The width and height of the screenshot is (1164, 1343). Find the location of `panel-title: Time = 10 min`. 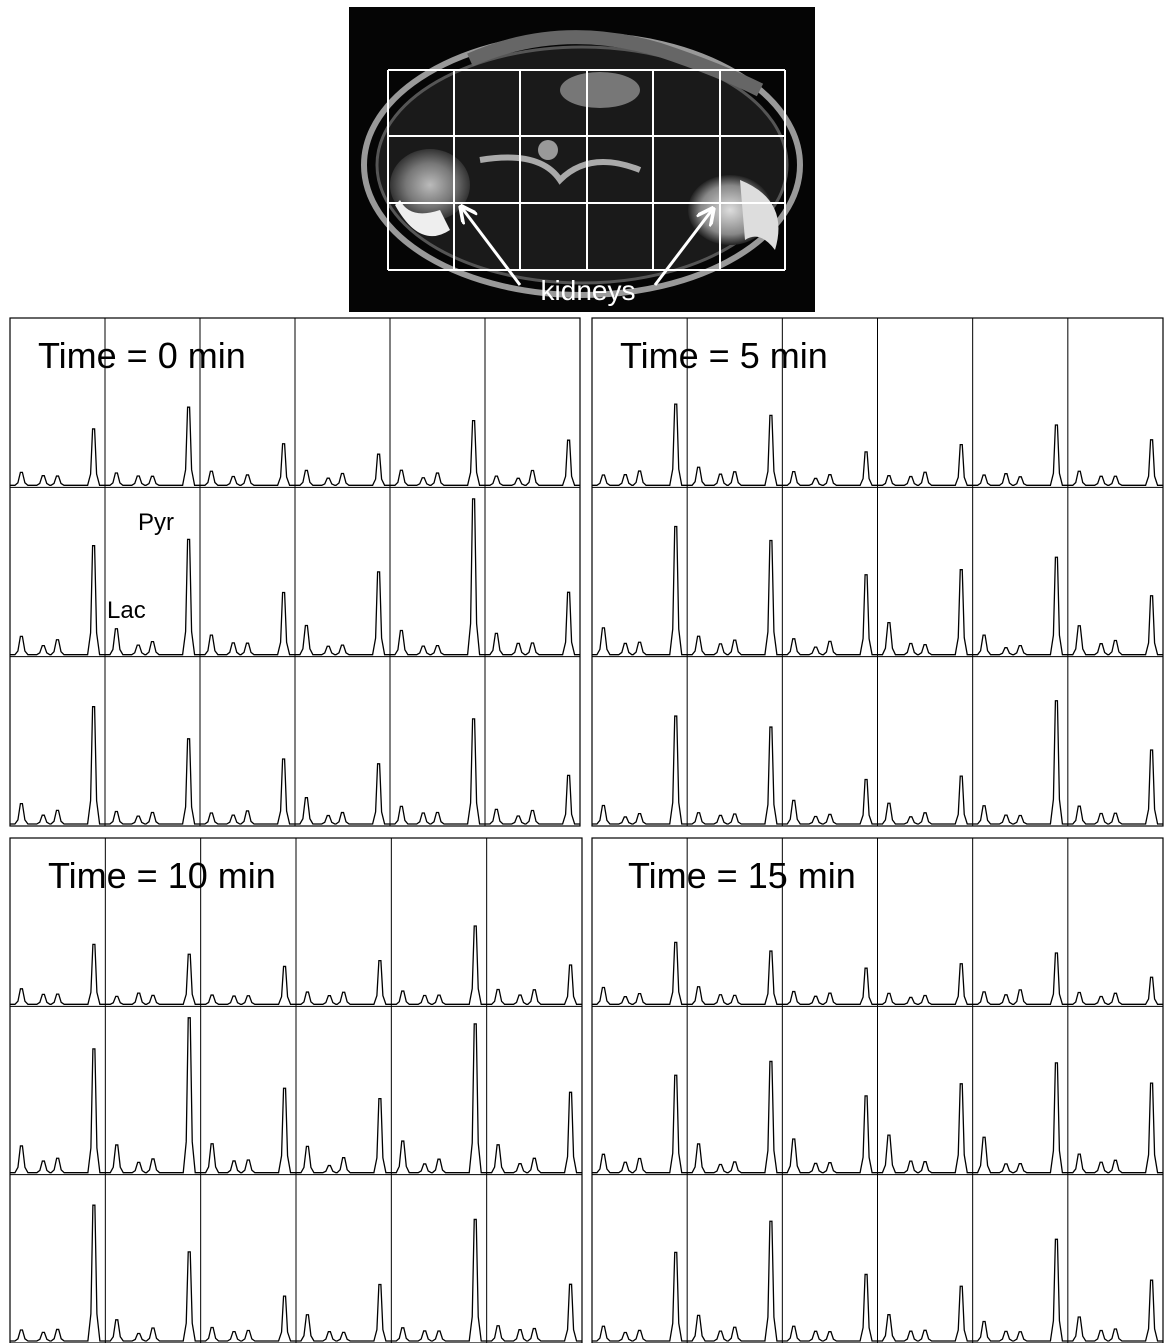

panel-title: Time = 10 min is located at coordinates (162, 875).